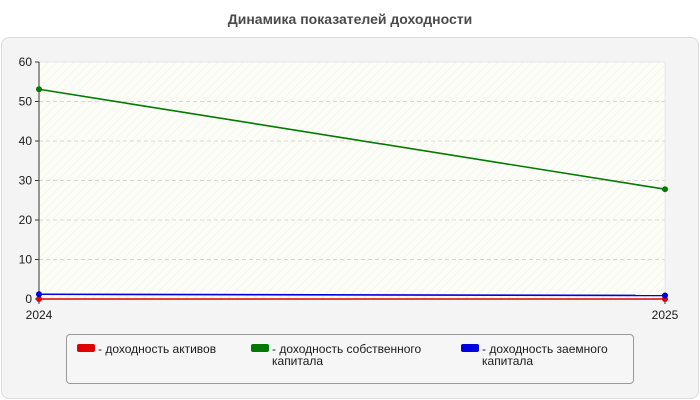  Describe the element at coordinates (26, 260) in the screenshot. I see `y-tick-label-10: 10` at that location.